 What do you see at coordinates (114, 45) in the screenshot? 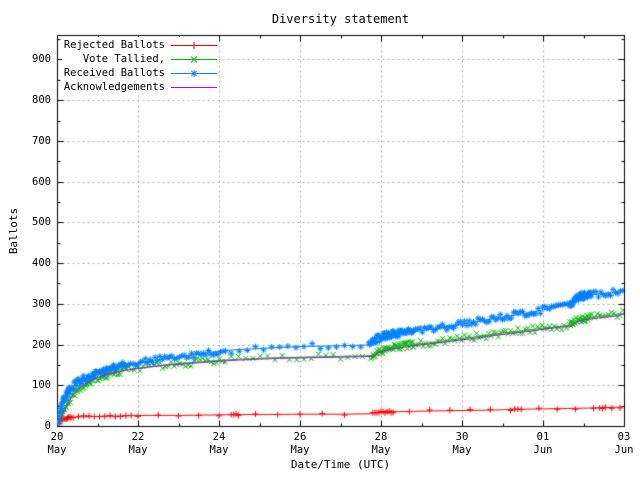
I see `legend-label: Rejected Ballots` at bounding box center [114, 45].